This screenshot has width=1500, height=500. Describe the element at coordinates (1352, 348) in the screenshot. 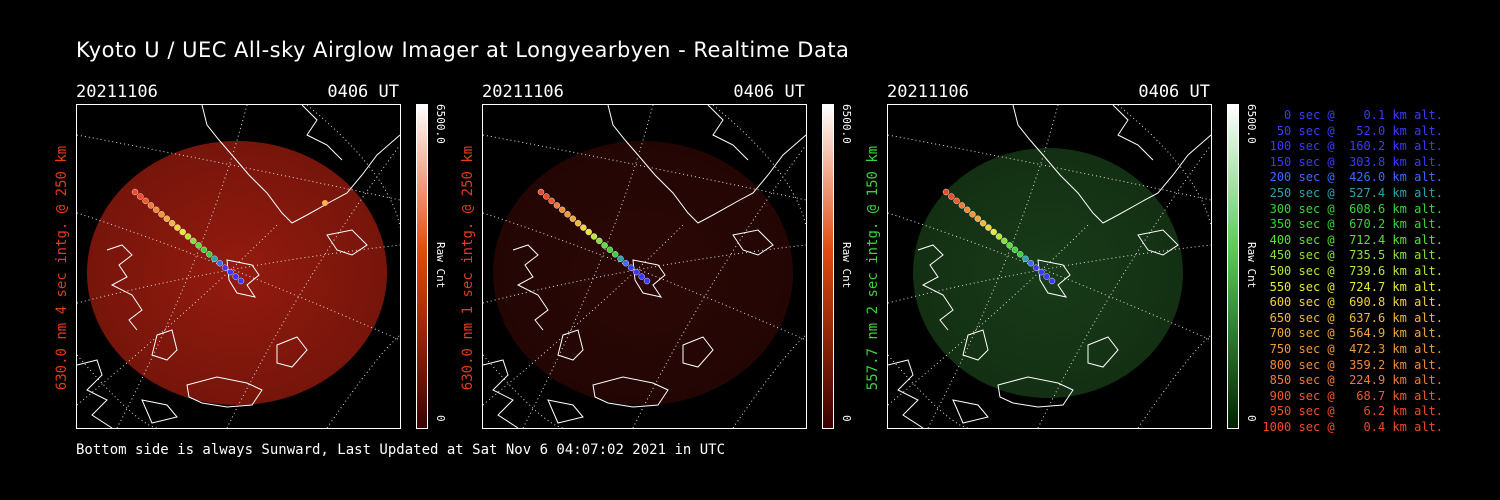

I see `legend-entry: 750 sec @ 472.3 km alt.` at that location.